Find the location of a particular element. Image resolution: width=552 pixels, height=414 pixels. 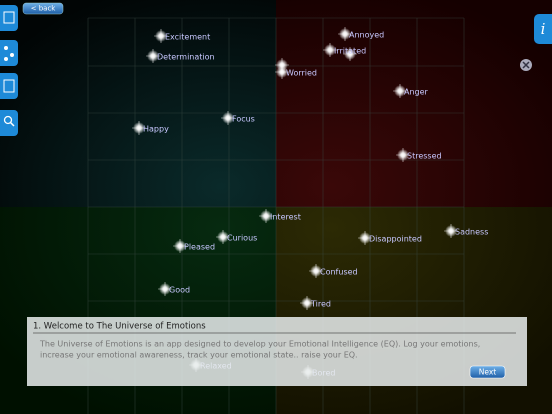

emotion-label: Disappointed is located at coordinates (395, 239).